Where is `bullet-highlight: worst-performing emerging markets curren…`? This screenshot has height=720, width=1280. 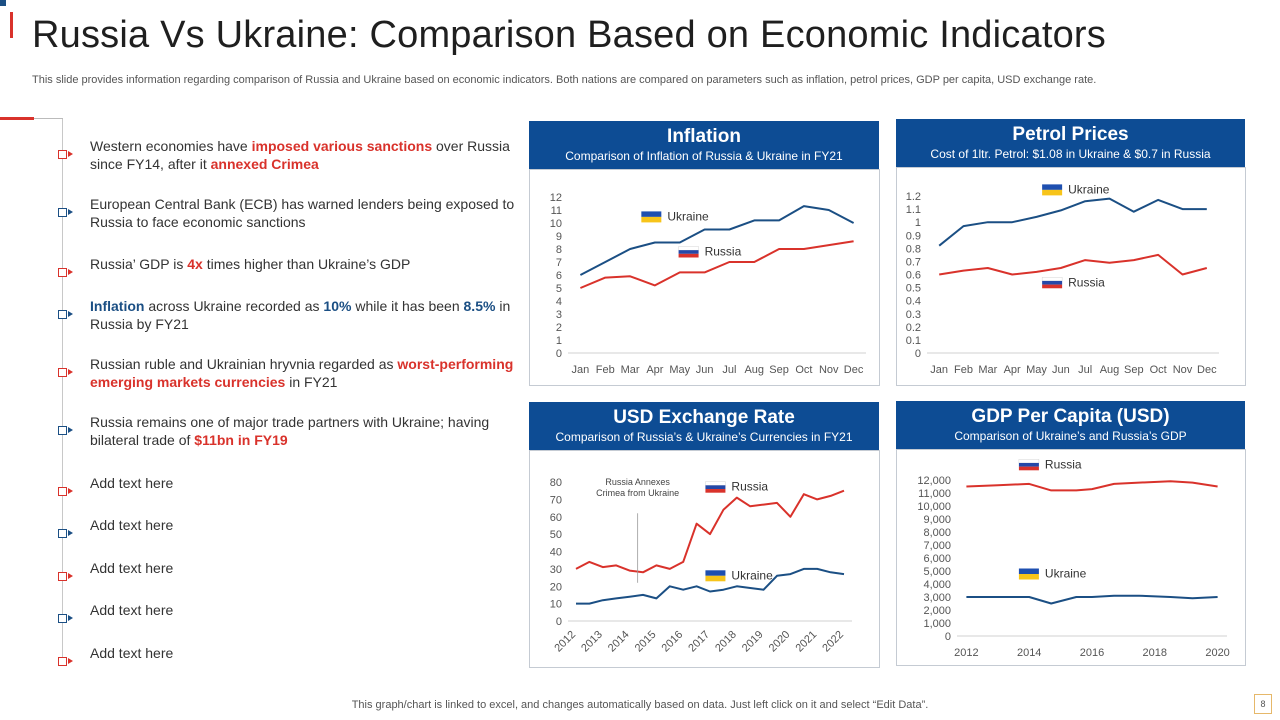
bullet-highlight: worst-performing emerging markets curren… is located at coordinates (302, 373).